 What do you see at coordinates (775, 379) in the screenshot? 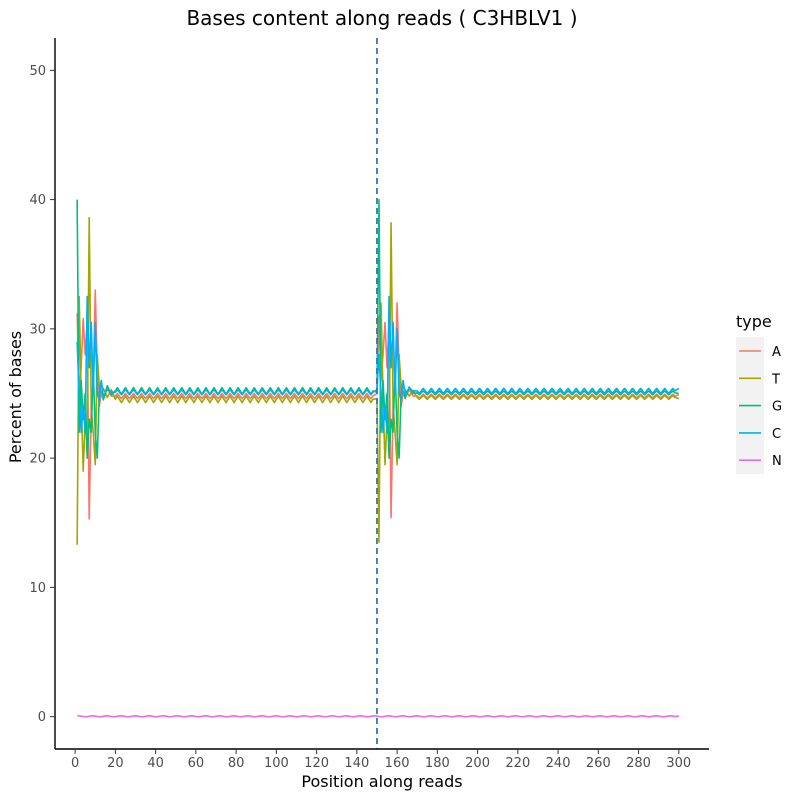
I see `legend-label-T: T` at bounding box center [775, 379].